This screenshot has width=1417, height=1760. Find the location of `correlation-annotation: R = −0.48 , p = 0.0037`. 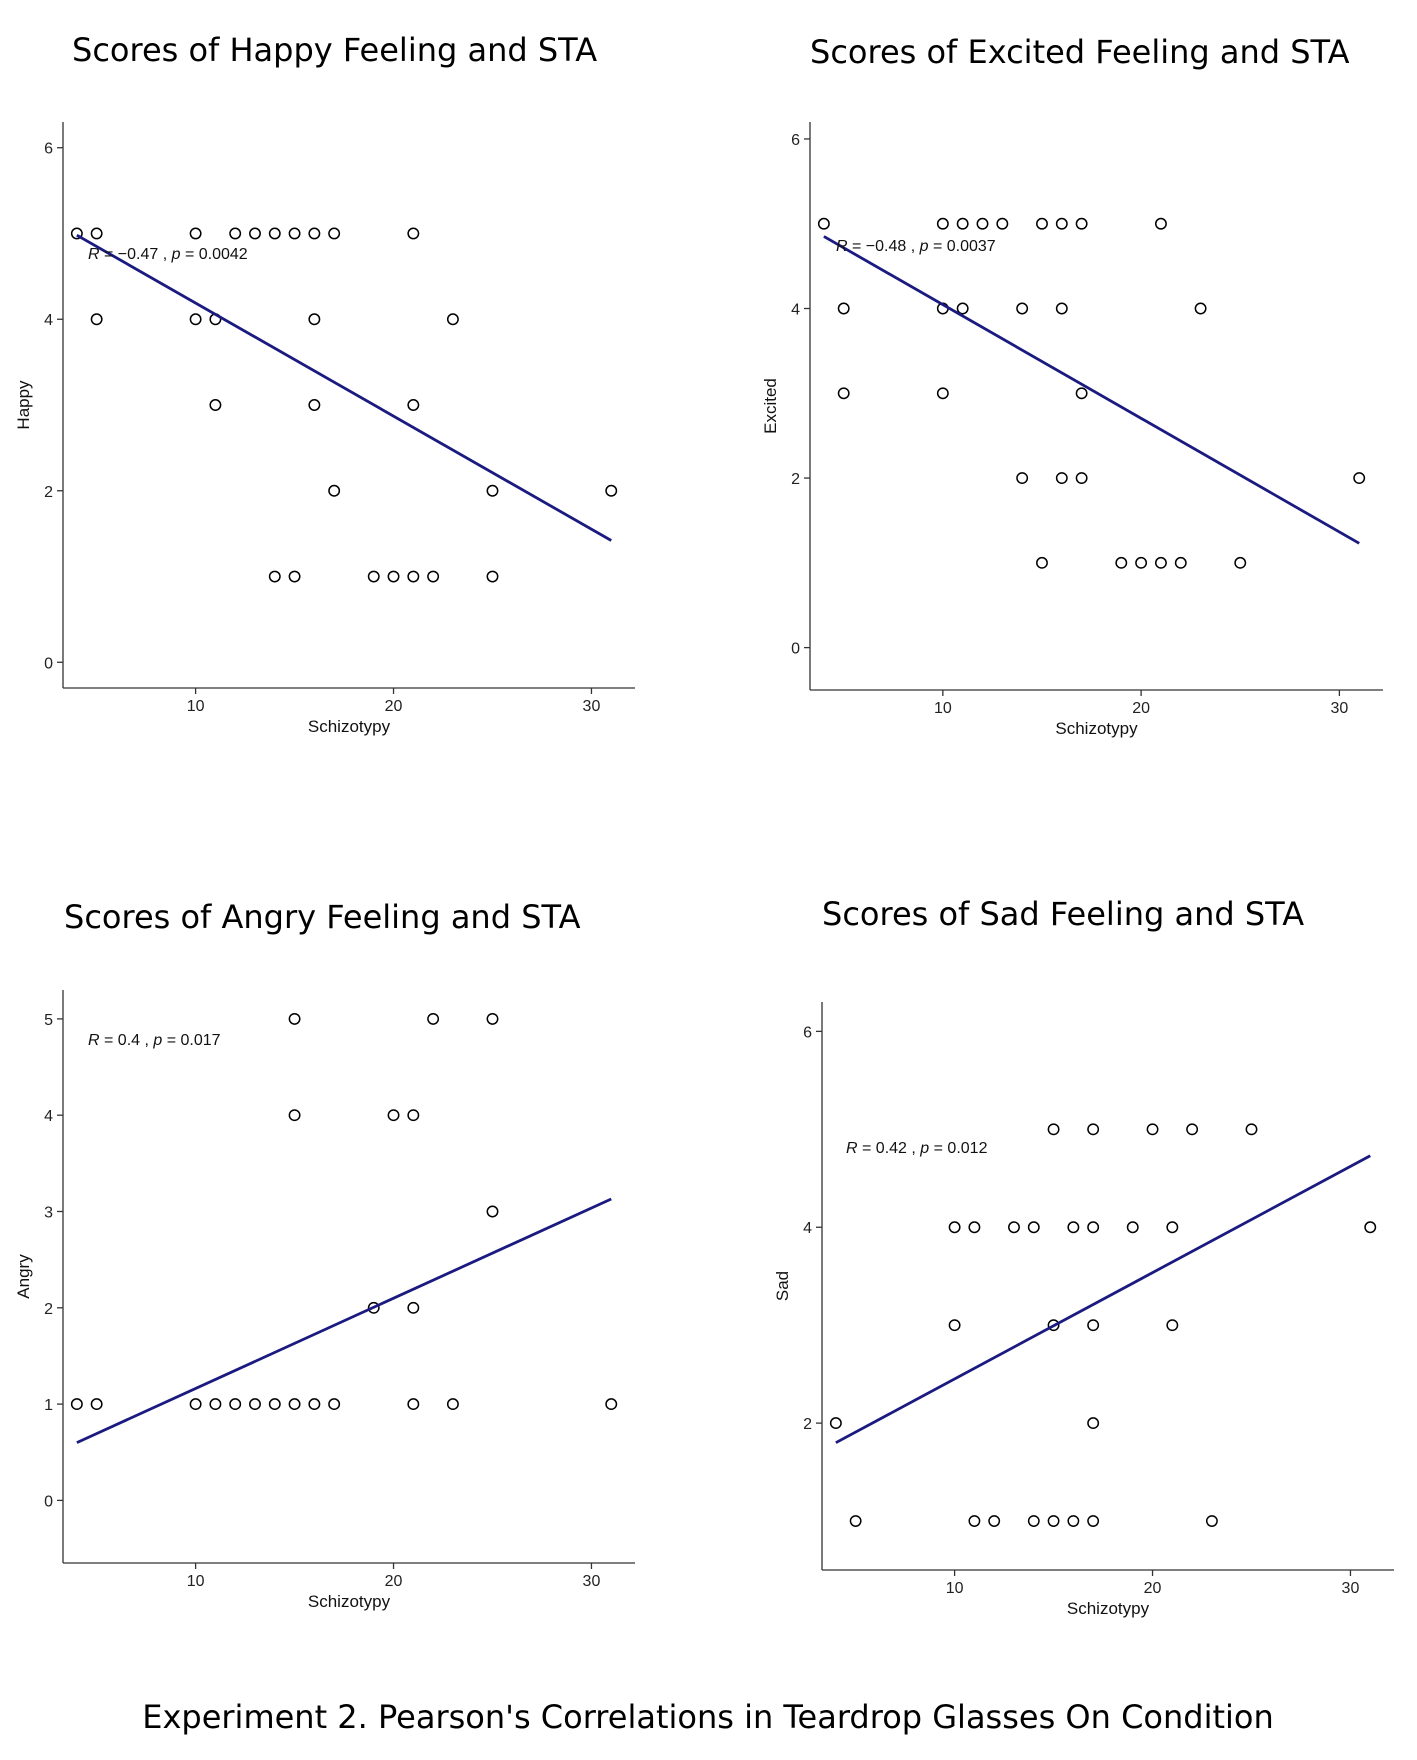

correlation-annotation: R = −0.48 , p = 0.0037 is located at coordinates (916, 246).